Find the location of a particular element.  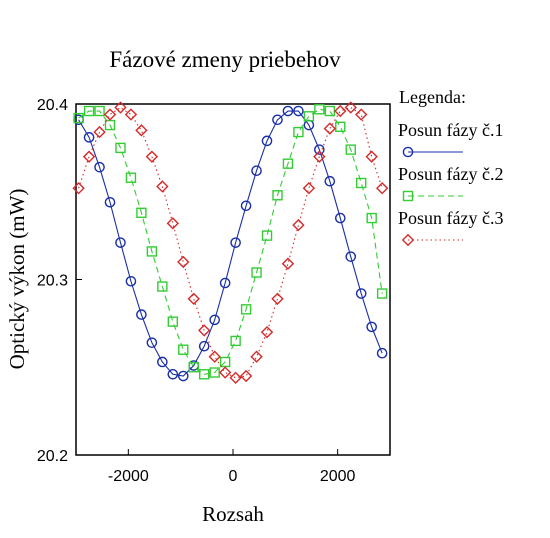

y-axis-label: Optický výkon (mW) is located at coordinates (17, 279).